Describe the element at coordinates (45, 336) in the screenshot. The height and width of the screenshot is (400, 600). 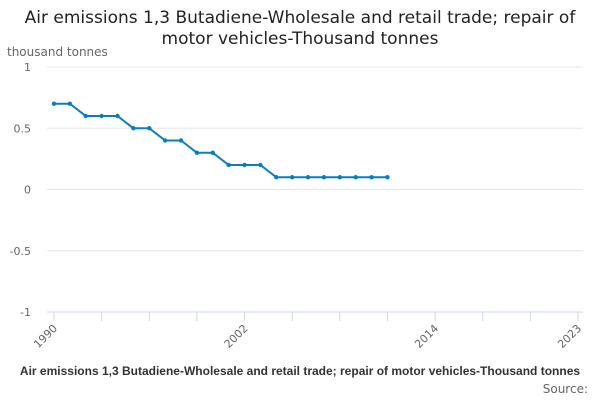
I see `x-tick-label: 1990` at that location.